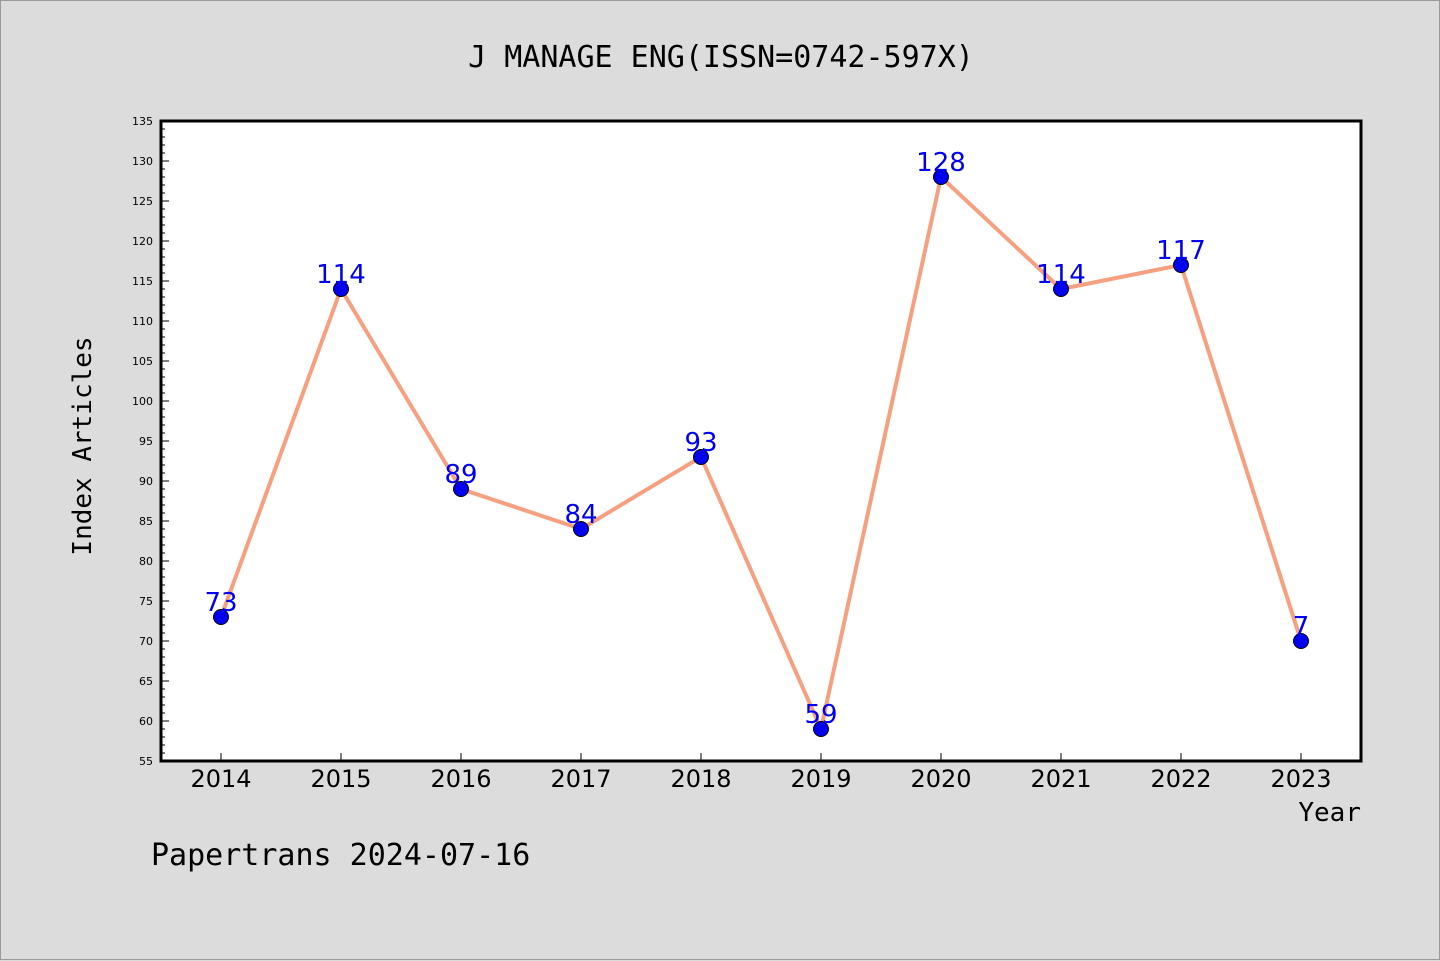 The height and width of the screenshot is (961, 1440). What do you see at coordinates (146, 681) in the screenshot?
I see `y-tick-label: 65` at bounding box center [146, 681].